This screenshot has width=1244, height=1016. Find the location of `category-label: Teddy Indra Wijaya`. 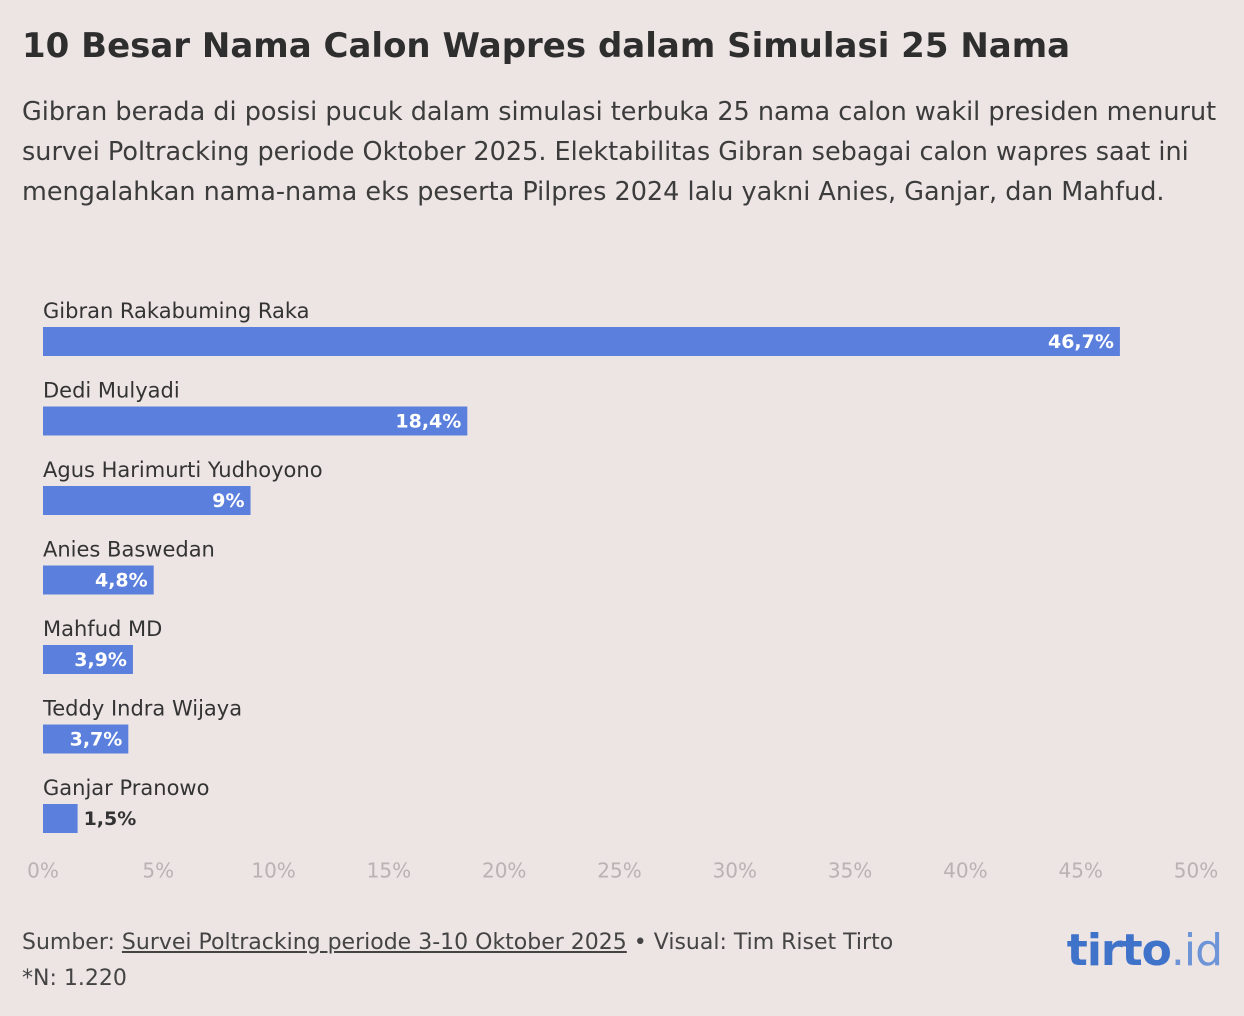

category-label: Teddy Indra Wijaya is located at coordinates (142, 709).